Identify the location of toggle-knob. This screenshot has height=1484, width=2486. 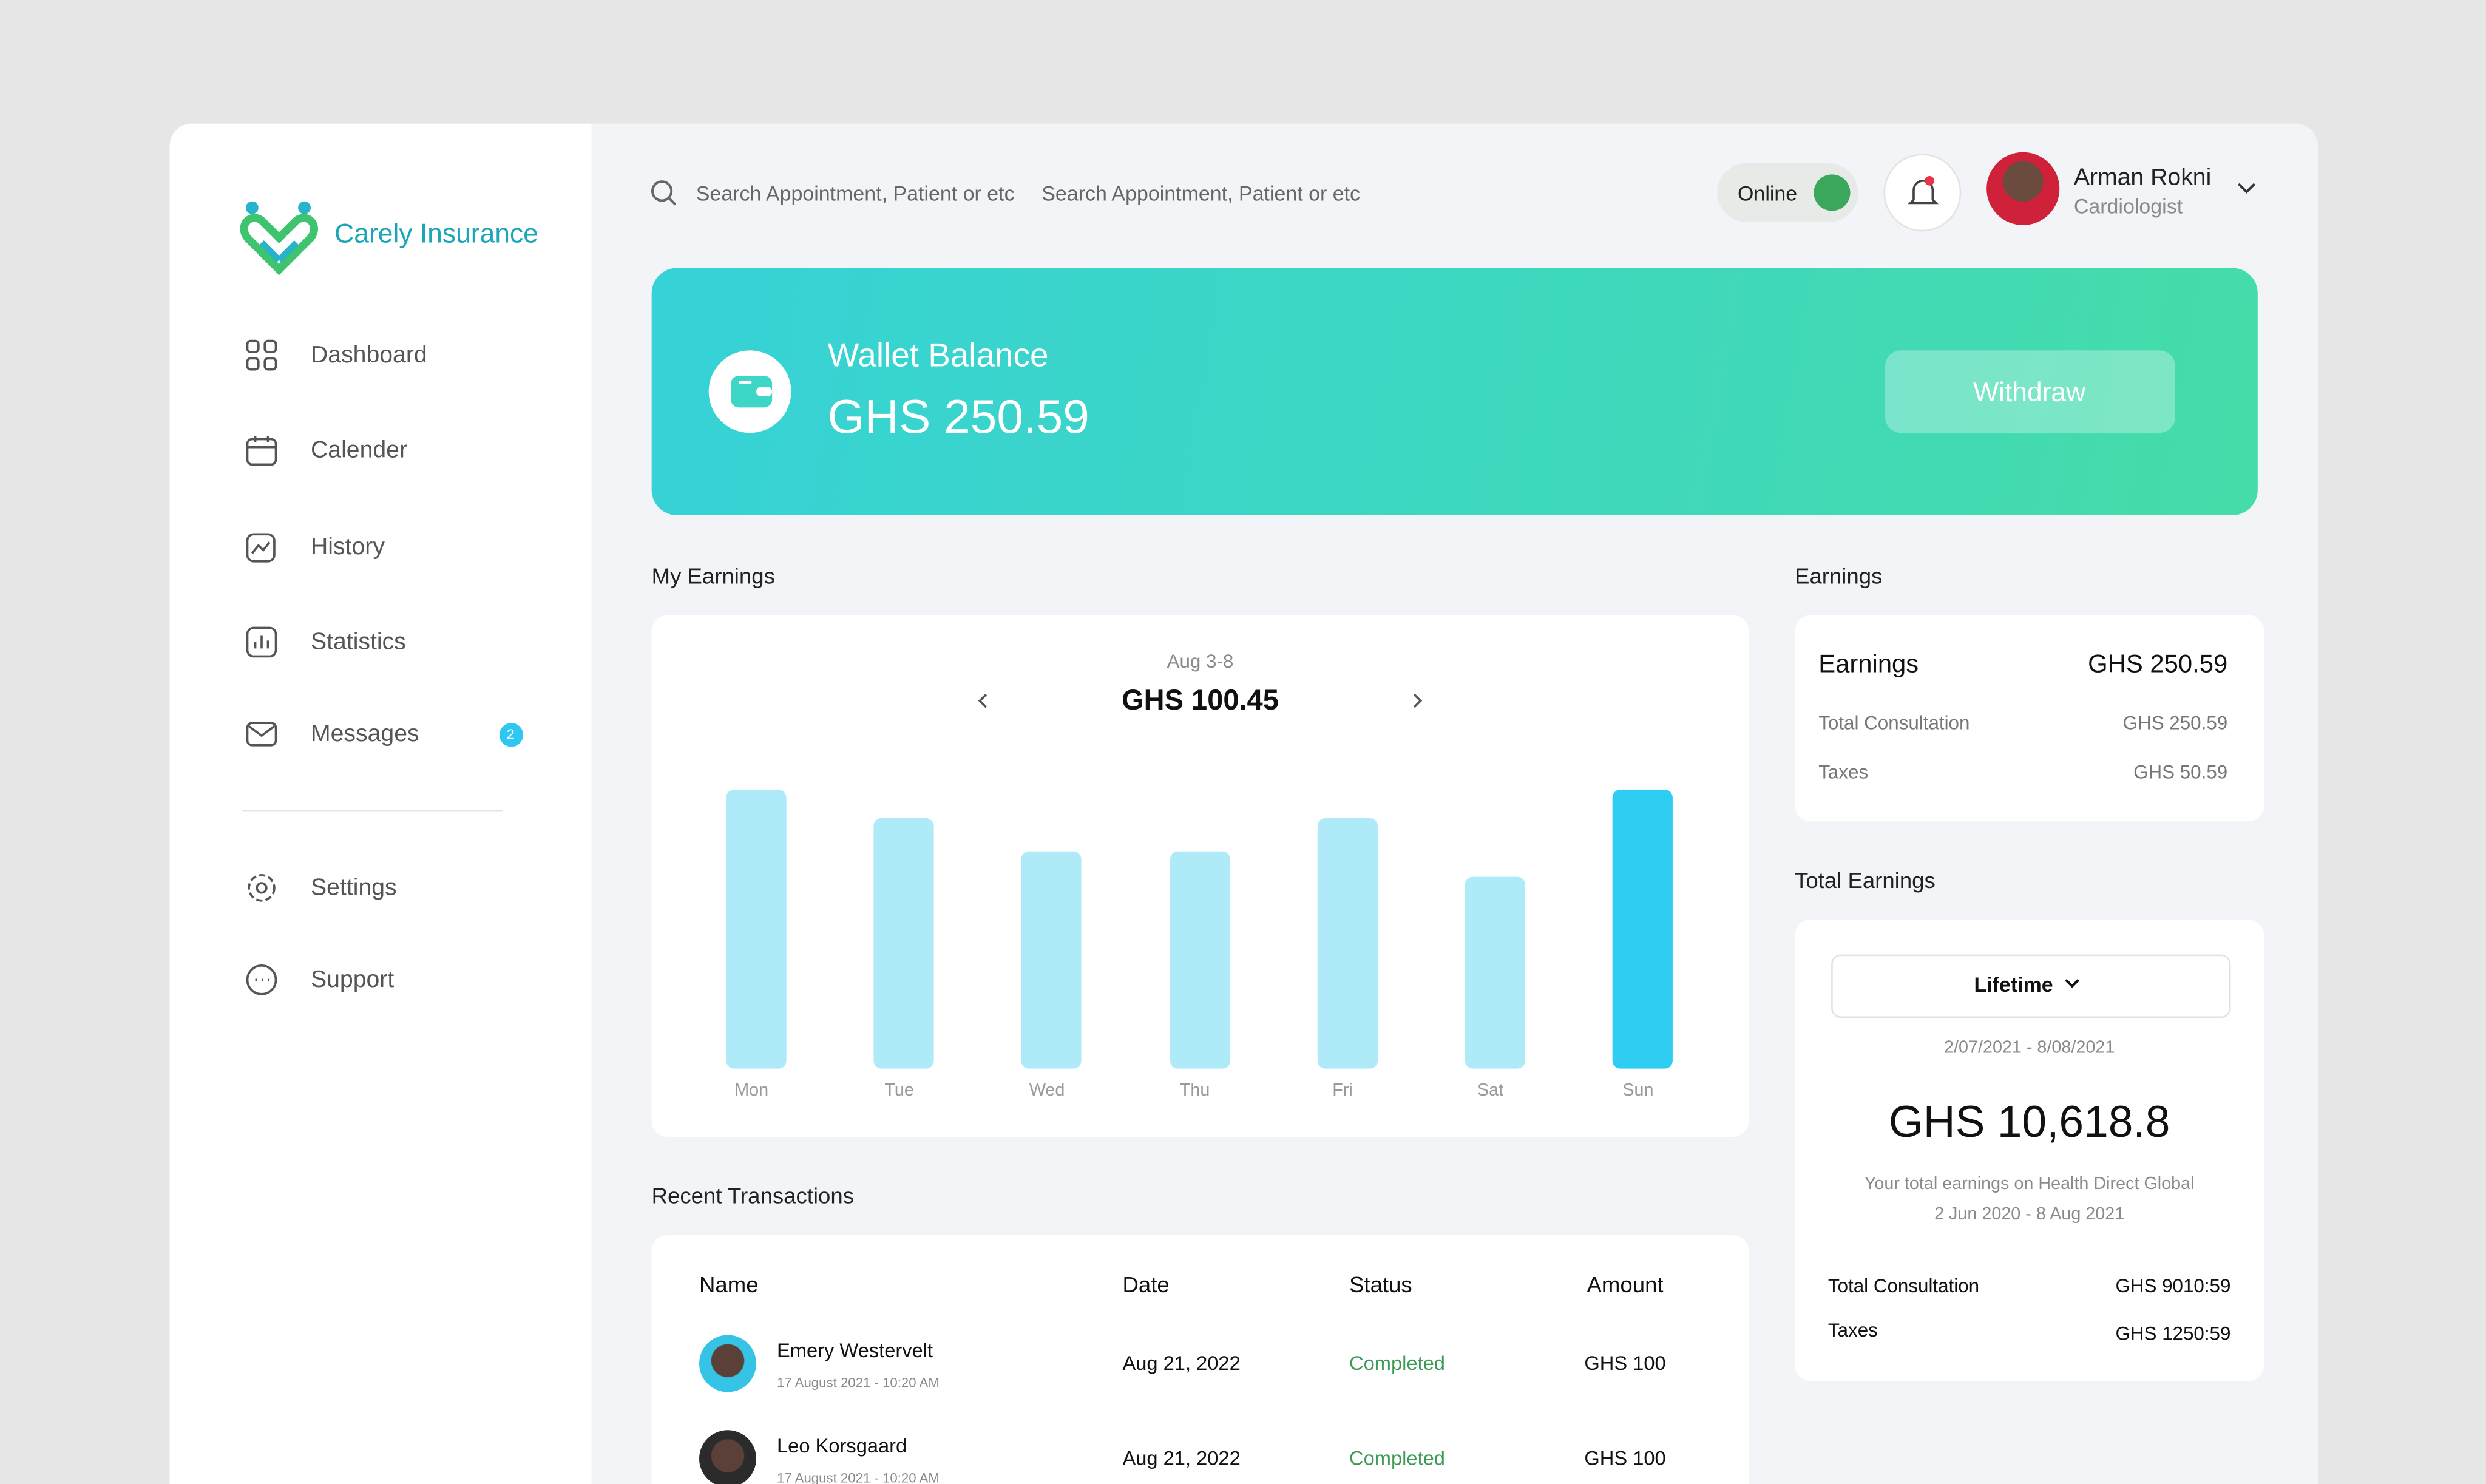
(1832, 192).